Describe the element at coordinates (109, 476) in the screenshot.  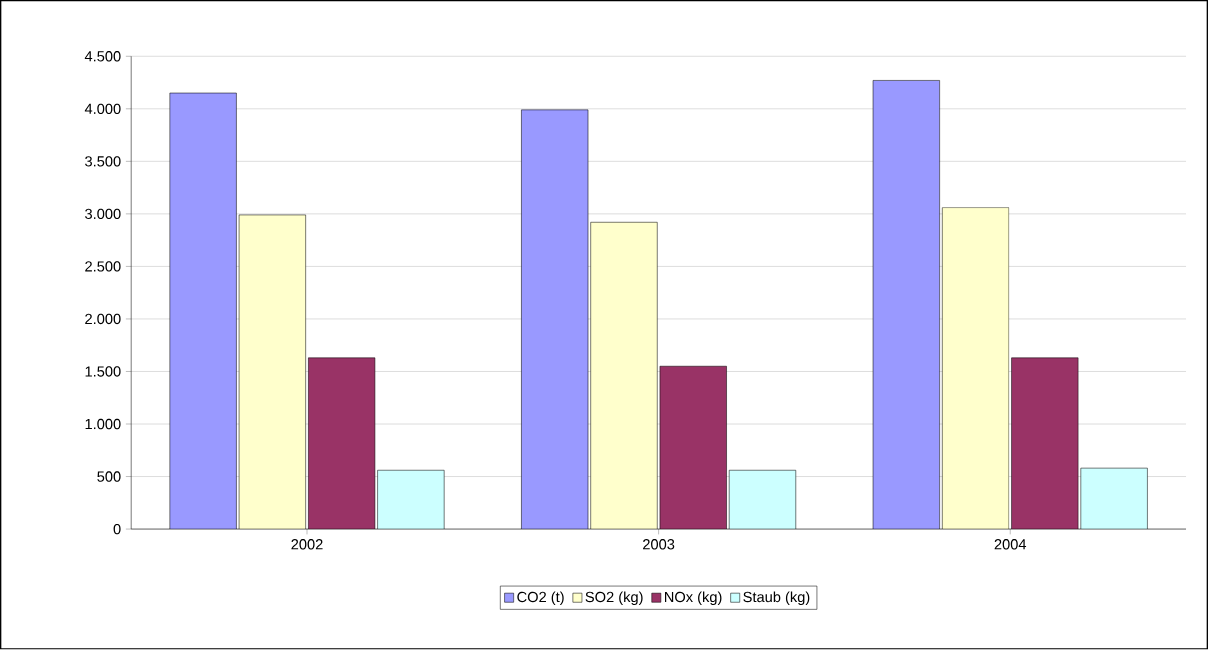
I see `y-tick-label: 500` at that location.